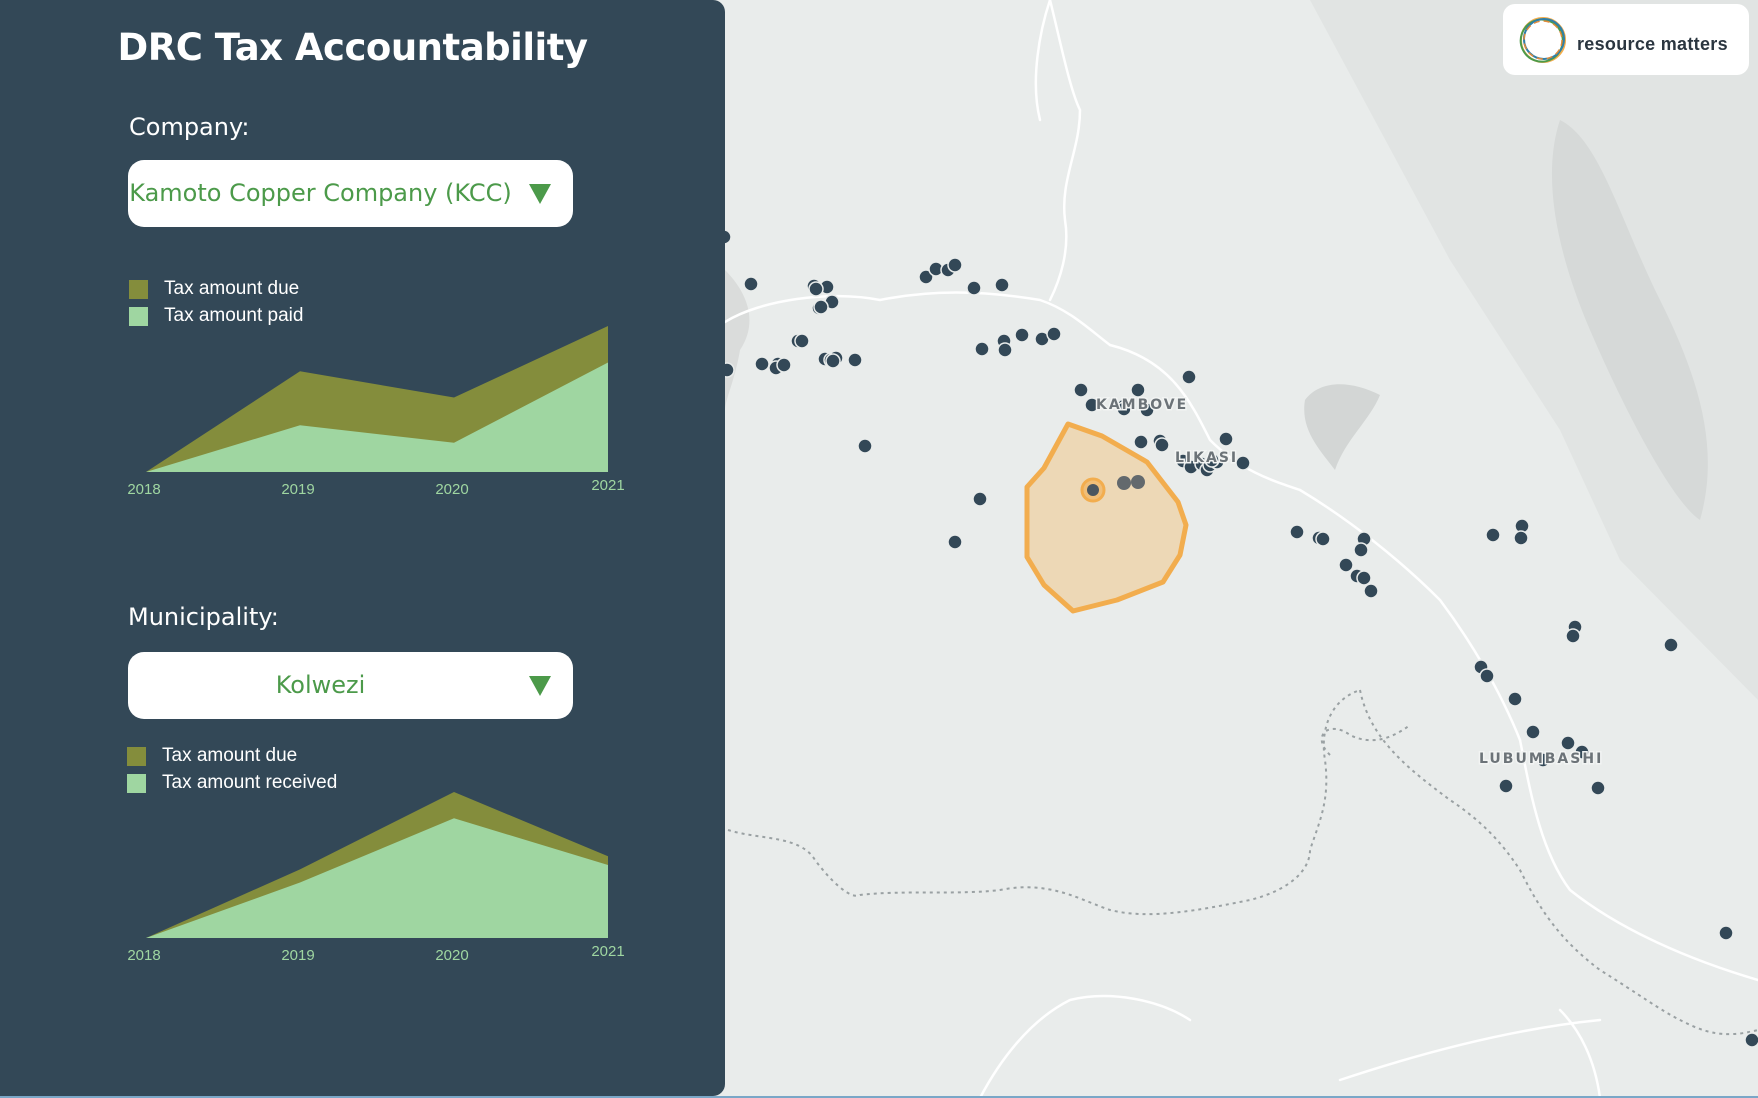  What do you see at coordinates (1142, 405) in the screenshot?
I see `map-label-kambove: KAMBOVE` at bounding box center [1142, 405].